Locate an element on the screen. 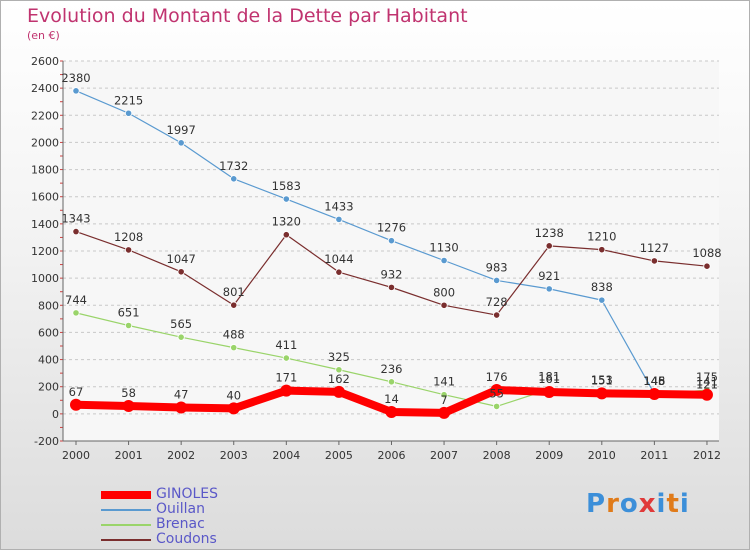  logo-letter: x is located at coordinates (647, 504).